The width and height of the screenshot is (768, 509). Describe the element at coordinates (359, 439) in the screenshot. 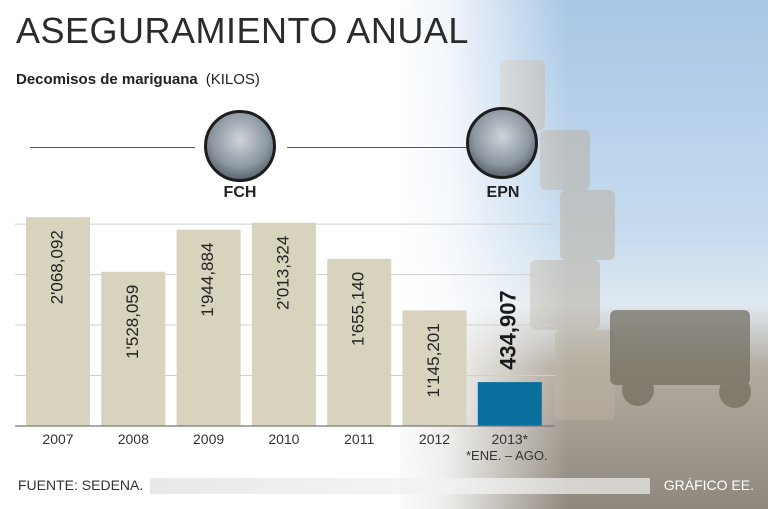

I see `category-label: 2011` at that location.